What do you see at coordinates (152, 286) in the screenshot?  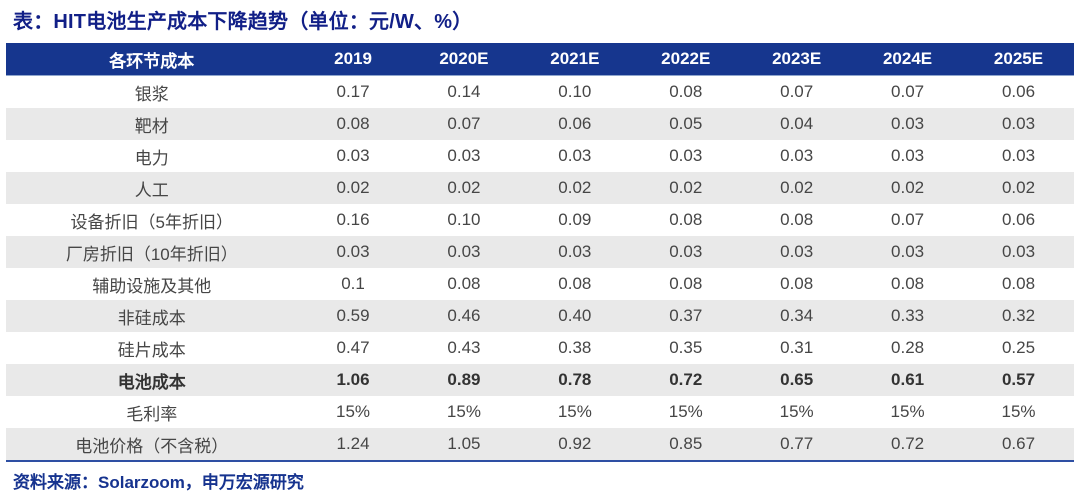 I see `row-label: 辅助设施及其他` at bounding box center [152, 286].